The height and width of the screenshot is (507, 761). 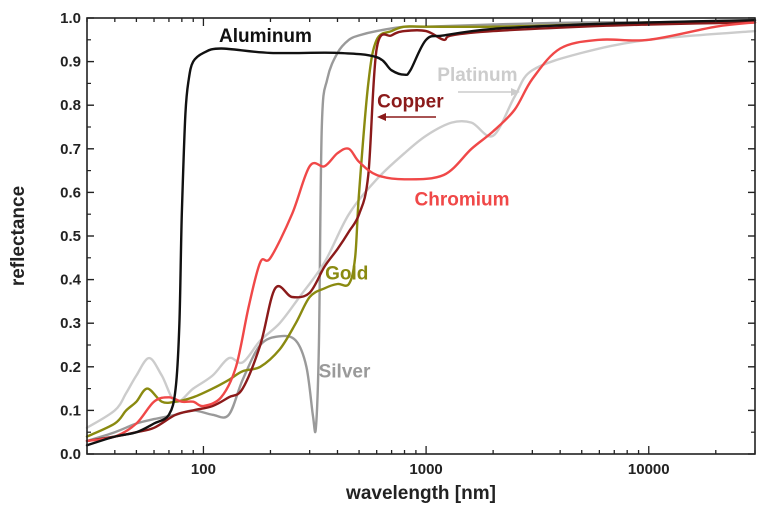 What do you see at coordinates (425, 469) in the screenshot?
I see `x-tick-label: 1000` at bounding box center [425, 469].